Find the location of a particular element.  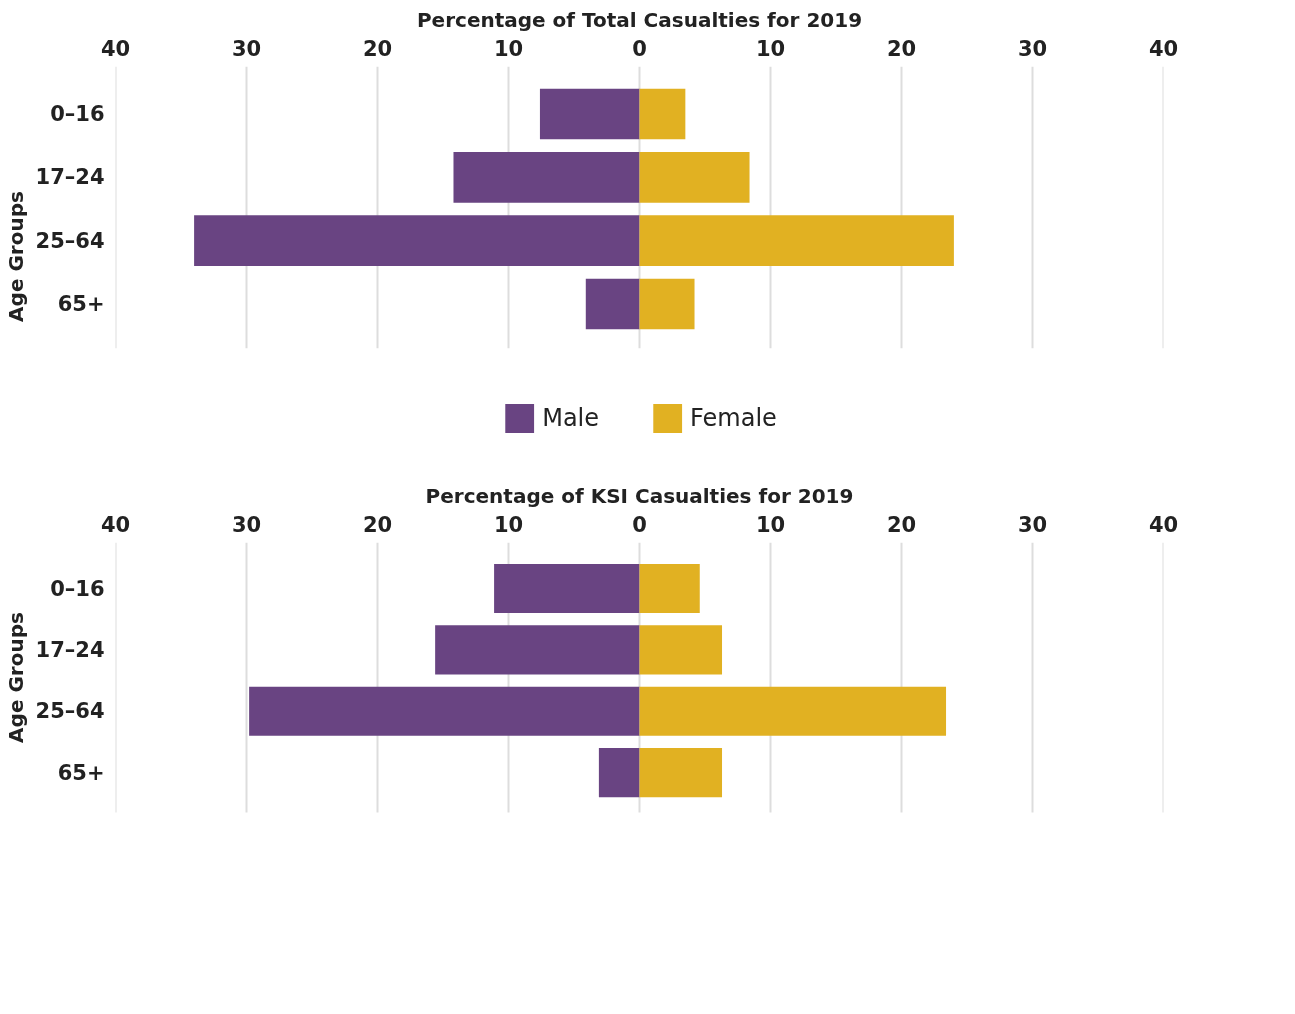

legend-label: Male is located at coordinates (571, 418).